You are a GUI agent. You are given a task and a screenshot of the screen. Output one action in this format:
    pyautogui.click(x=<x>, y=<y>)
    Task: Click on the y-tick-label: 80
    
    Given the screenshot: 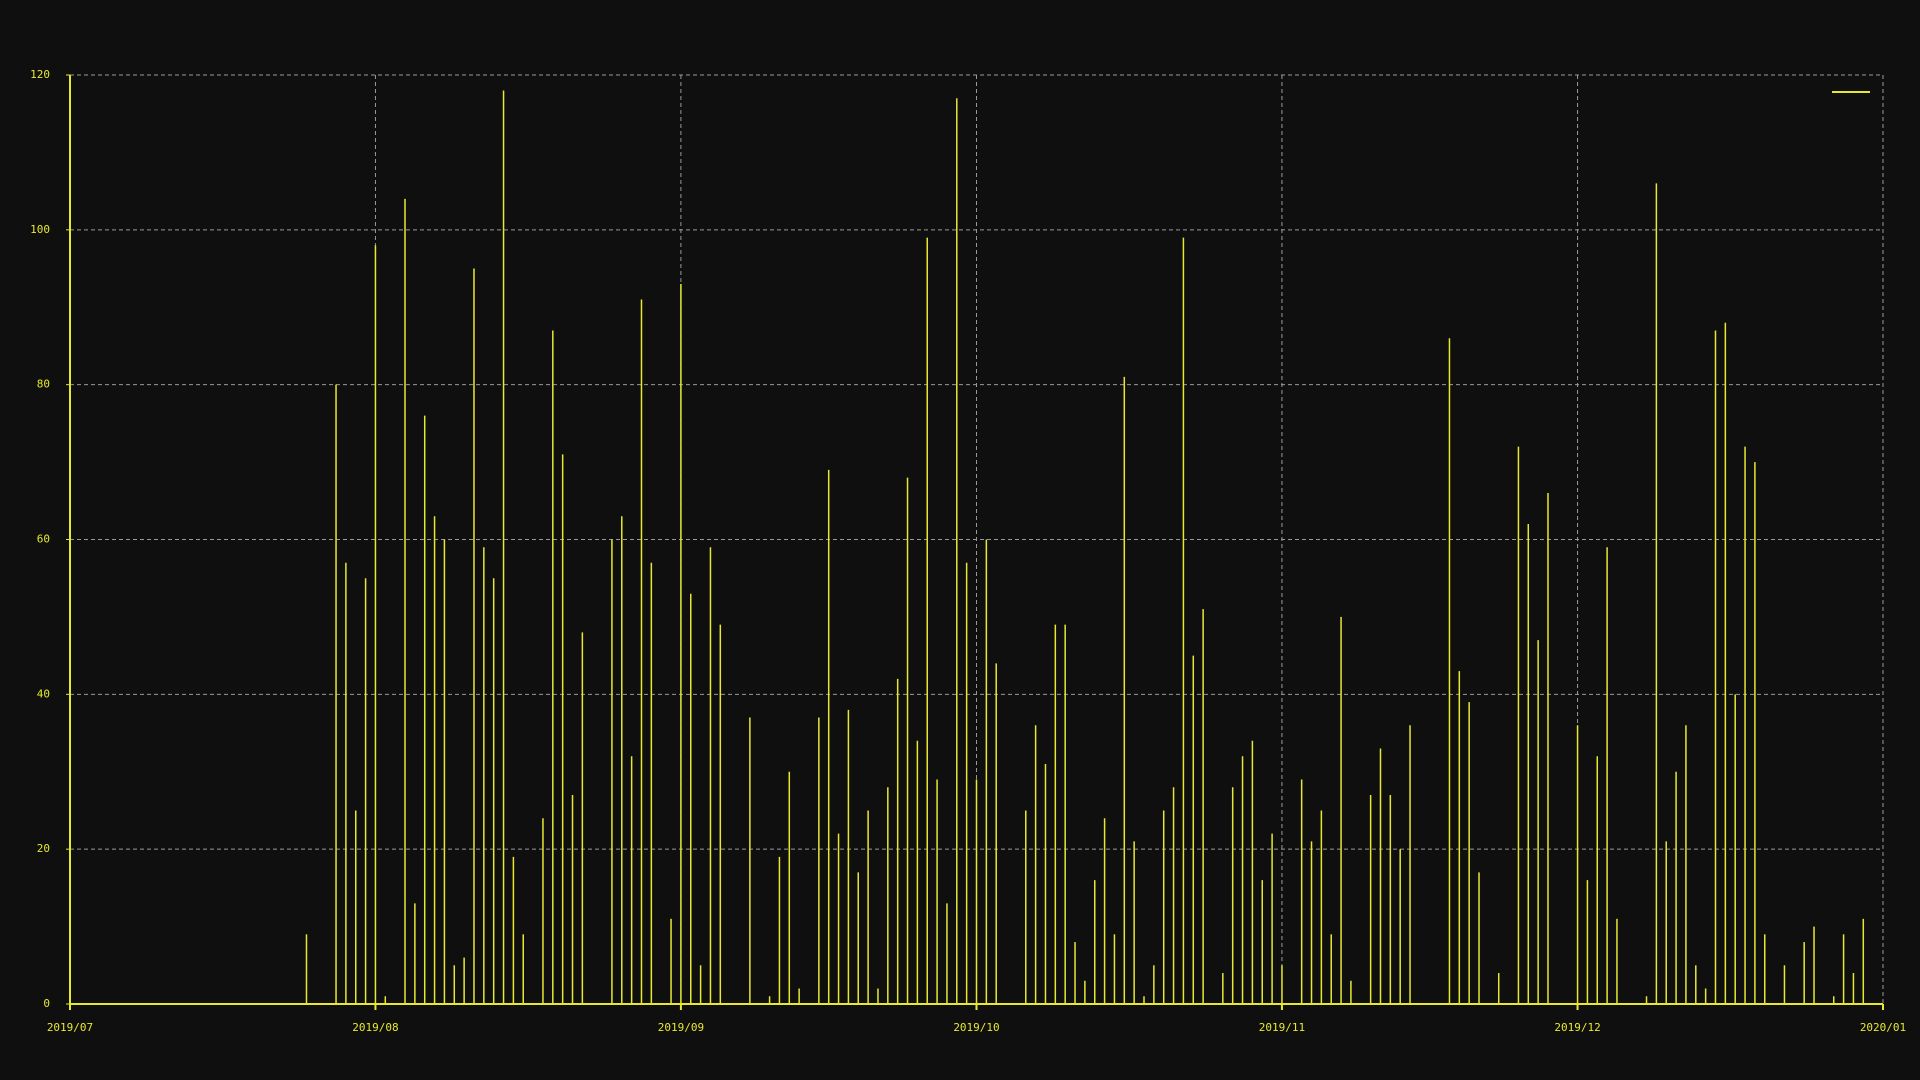 What is the action you would take?
    pyautogui.click(x=43, y=384)
    